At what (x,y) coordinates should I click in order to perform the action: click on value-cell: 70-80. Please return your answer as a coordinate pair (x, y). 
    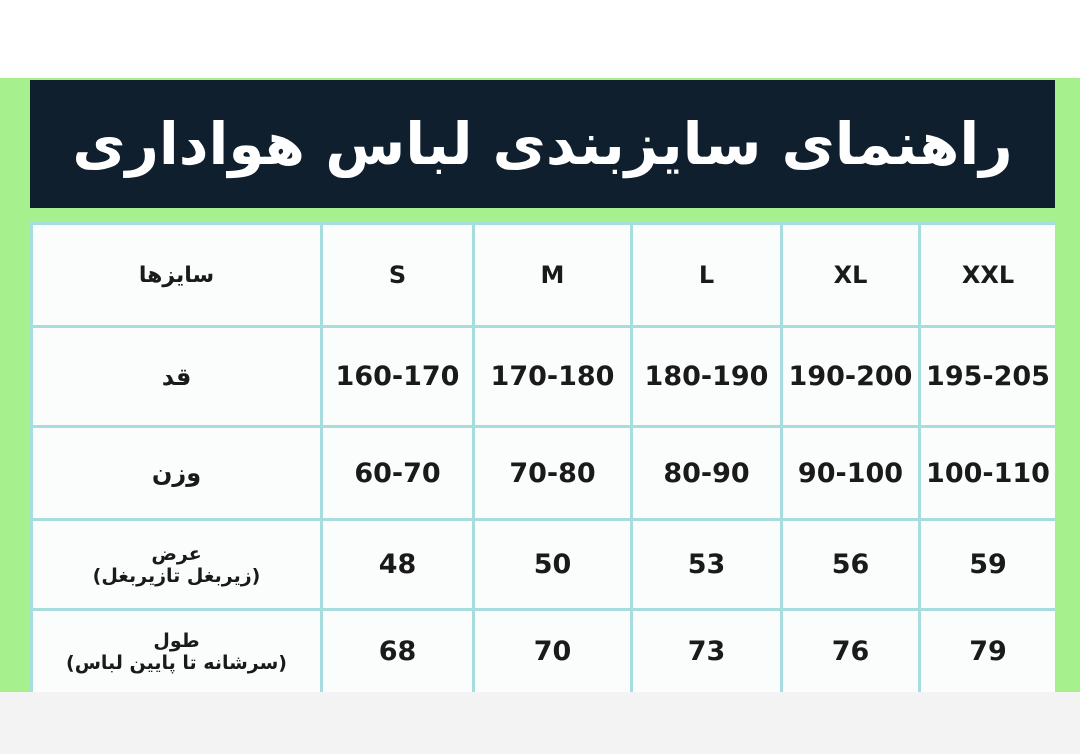
    Looking at the image, I should click on (552, 473).